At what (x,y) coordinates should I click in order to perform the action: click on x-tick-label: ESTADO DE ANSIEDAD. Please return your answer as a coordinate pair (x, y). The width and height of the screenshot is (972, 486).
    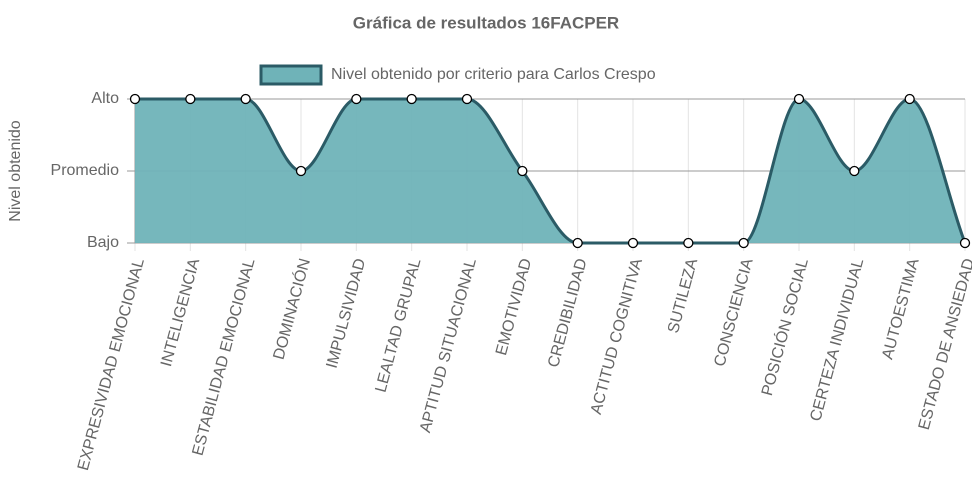
    Looking at the image, I should click on (944, 344).